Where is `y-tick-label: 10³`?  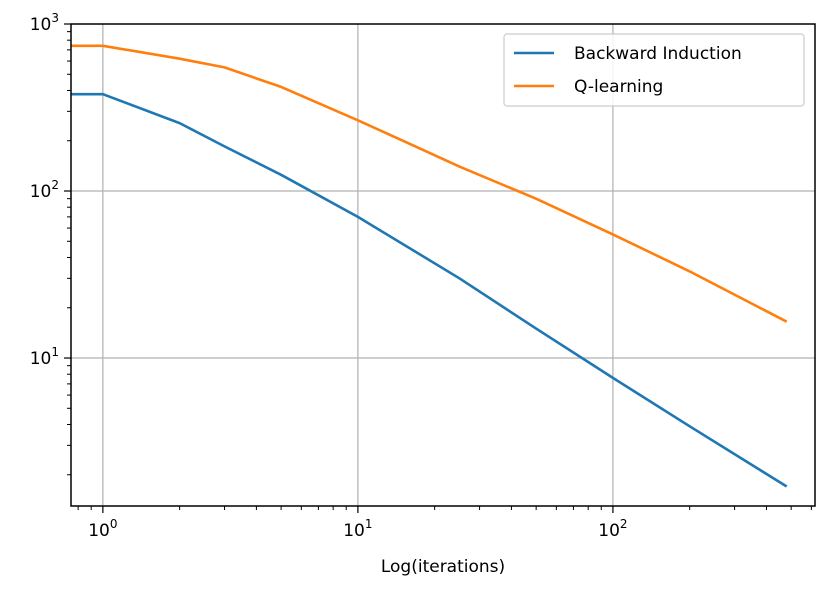
y-tick-label: 10³ is located at coordinates (44, 23).